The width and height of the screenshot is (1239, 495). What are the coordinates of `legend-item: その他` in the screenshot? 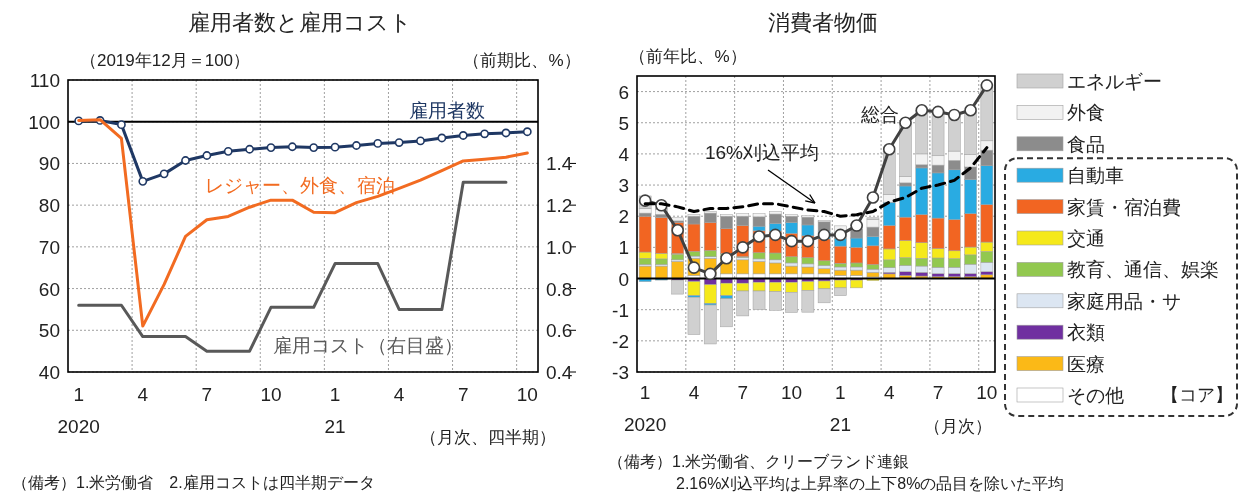 It's located at (1095, 395).